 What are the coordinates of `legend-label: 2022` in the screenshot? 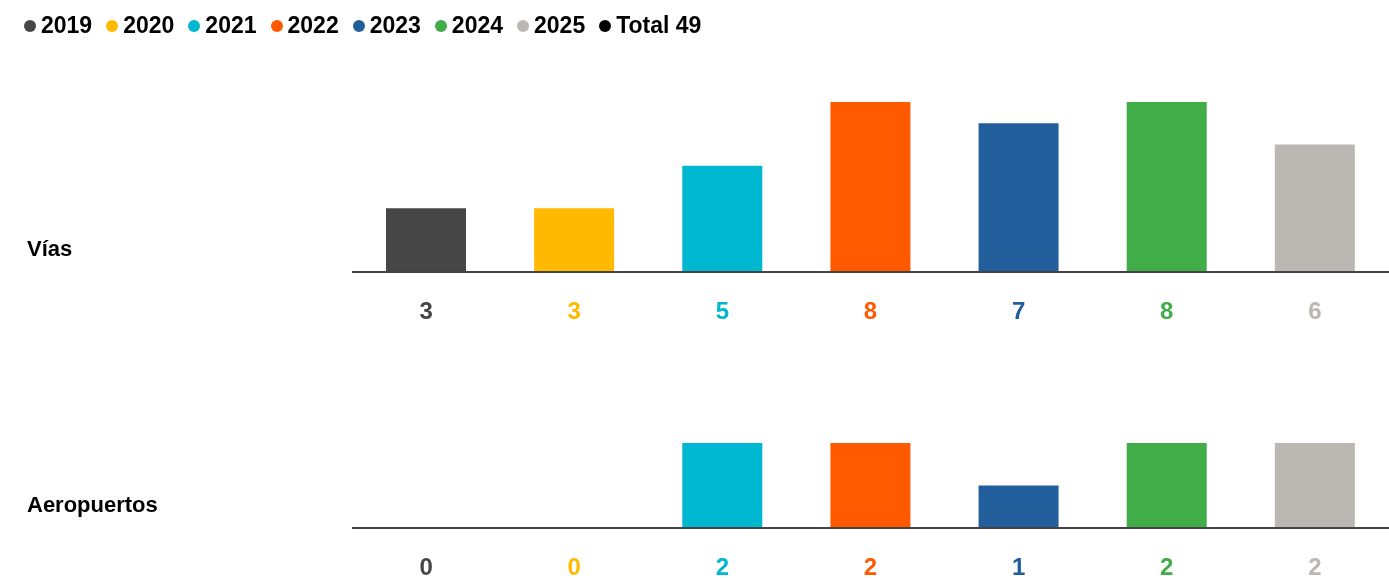 It's located at (313, 25).